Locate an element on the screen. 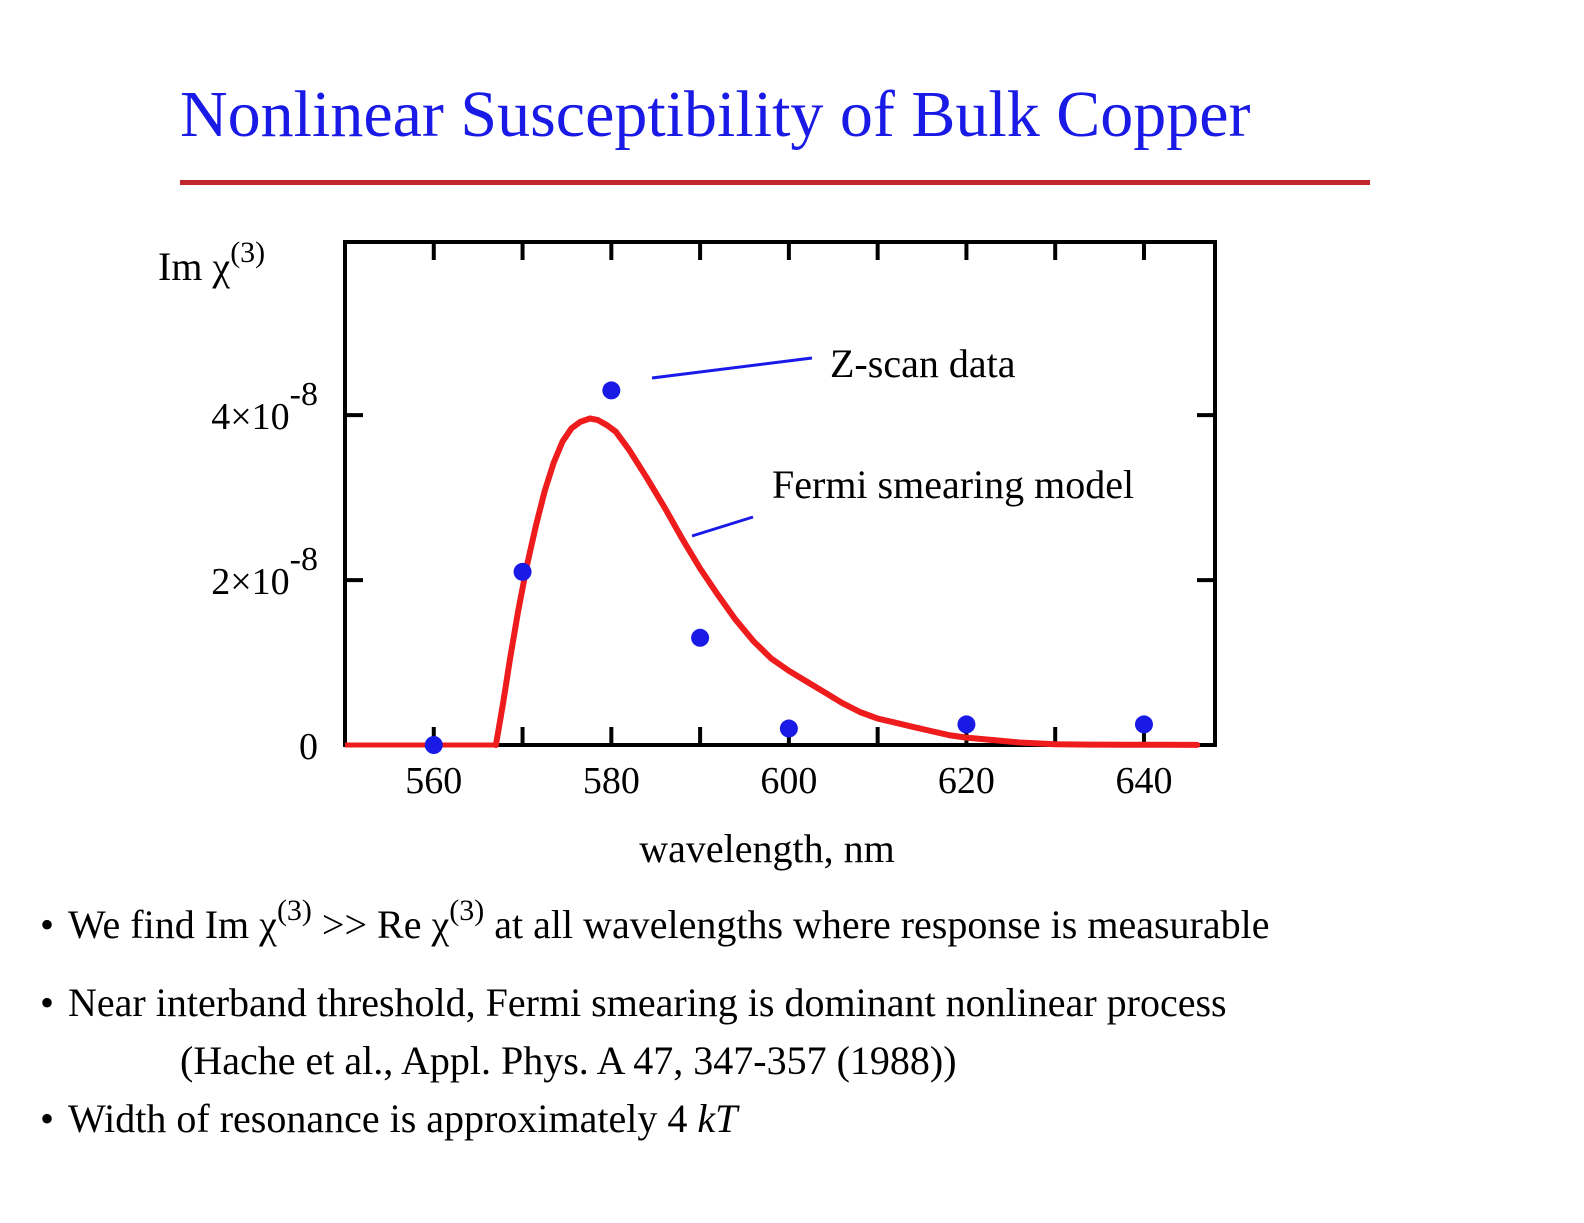 The image size is (1584, 1223). x-tick-label: 560 is located at coordinates (433, 781).